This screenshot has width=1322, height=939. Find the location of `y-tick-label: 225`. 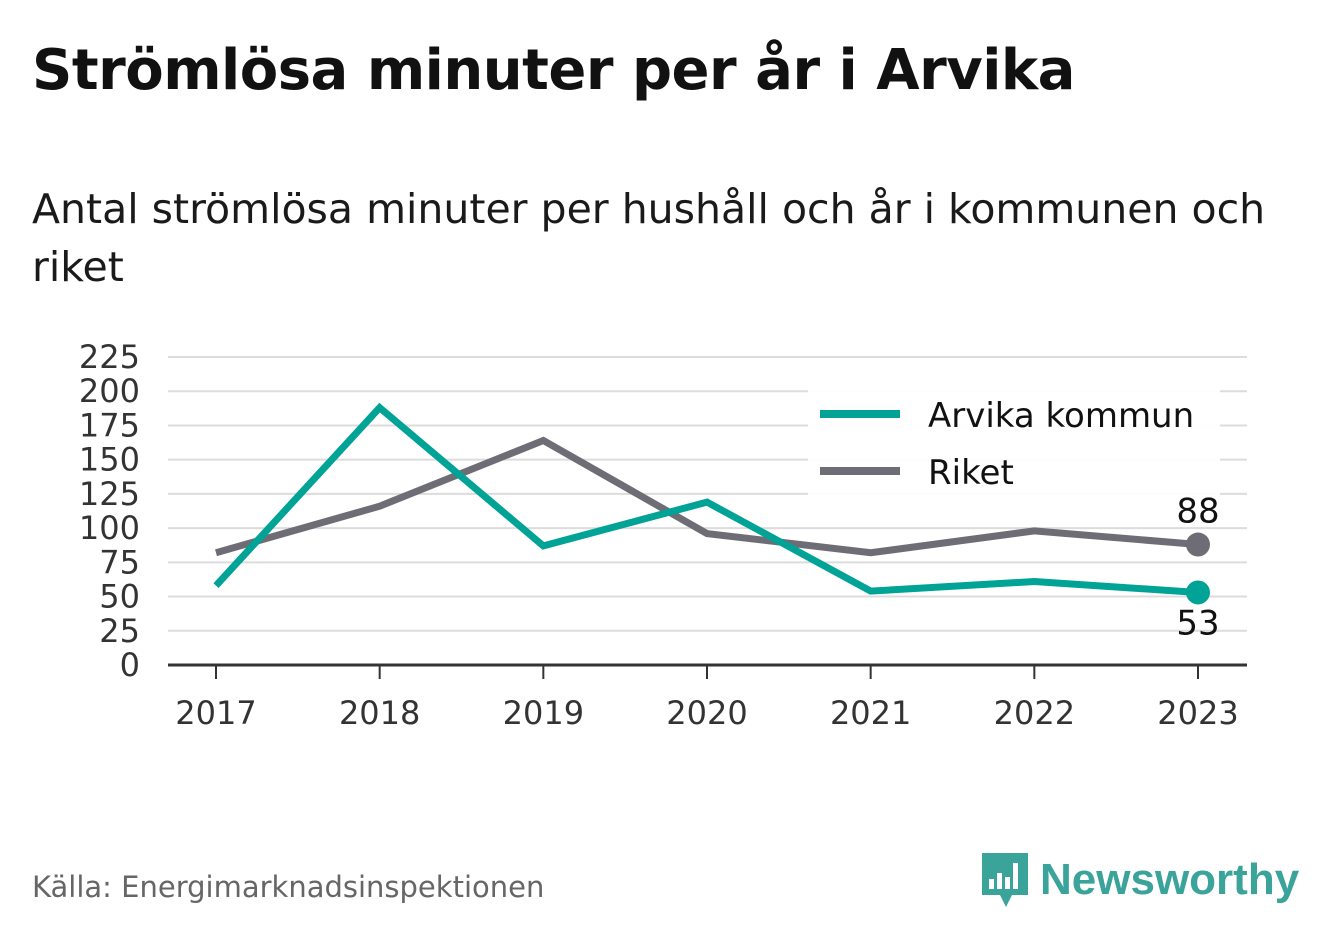

y-tick-label: 225 is located at coordinates (109, 357).